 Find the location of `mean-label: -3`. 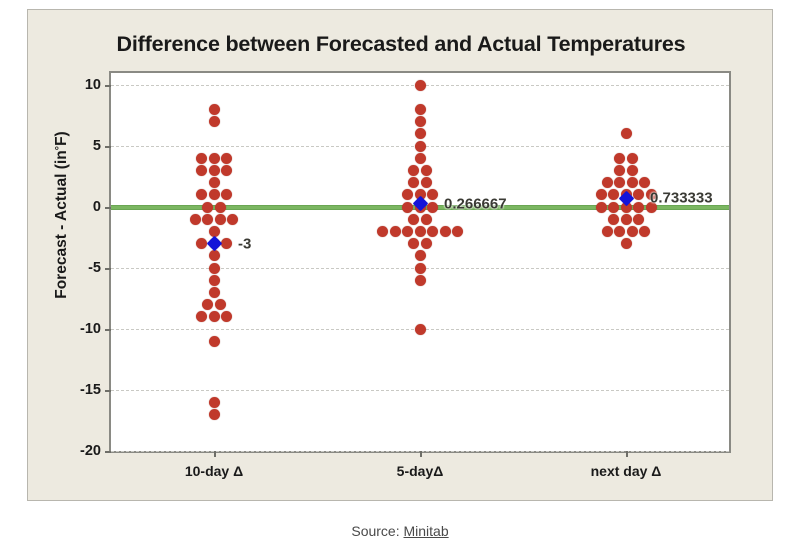

mean-label: -3 is located at coordinates (245, 244).